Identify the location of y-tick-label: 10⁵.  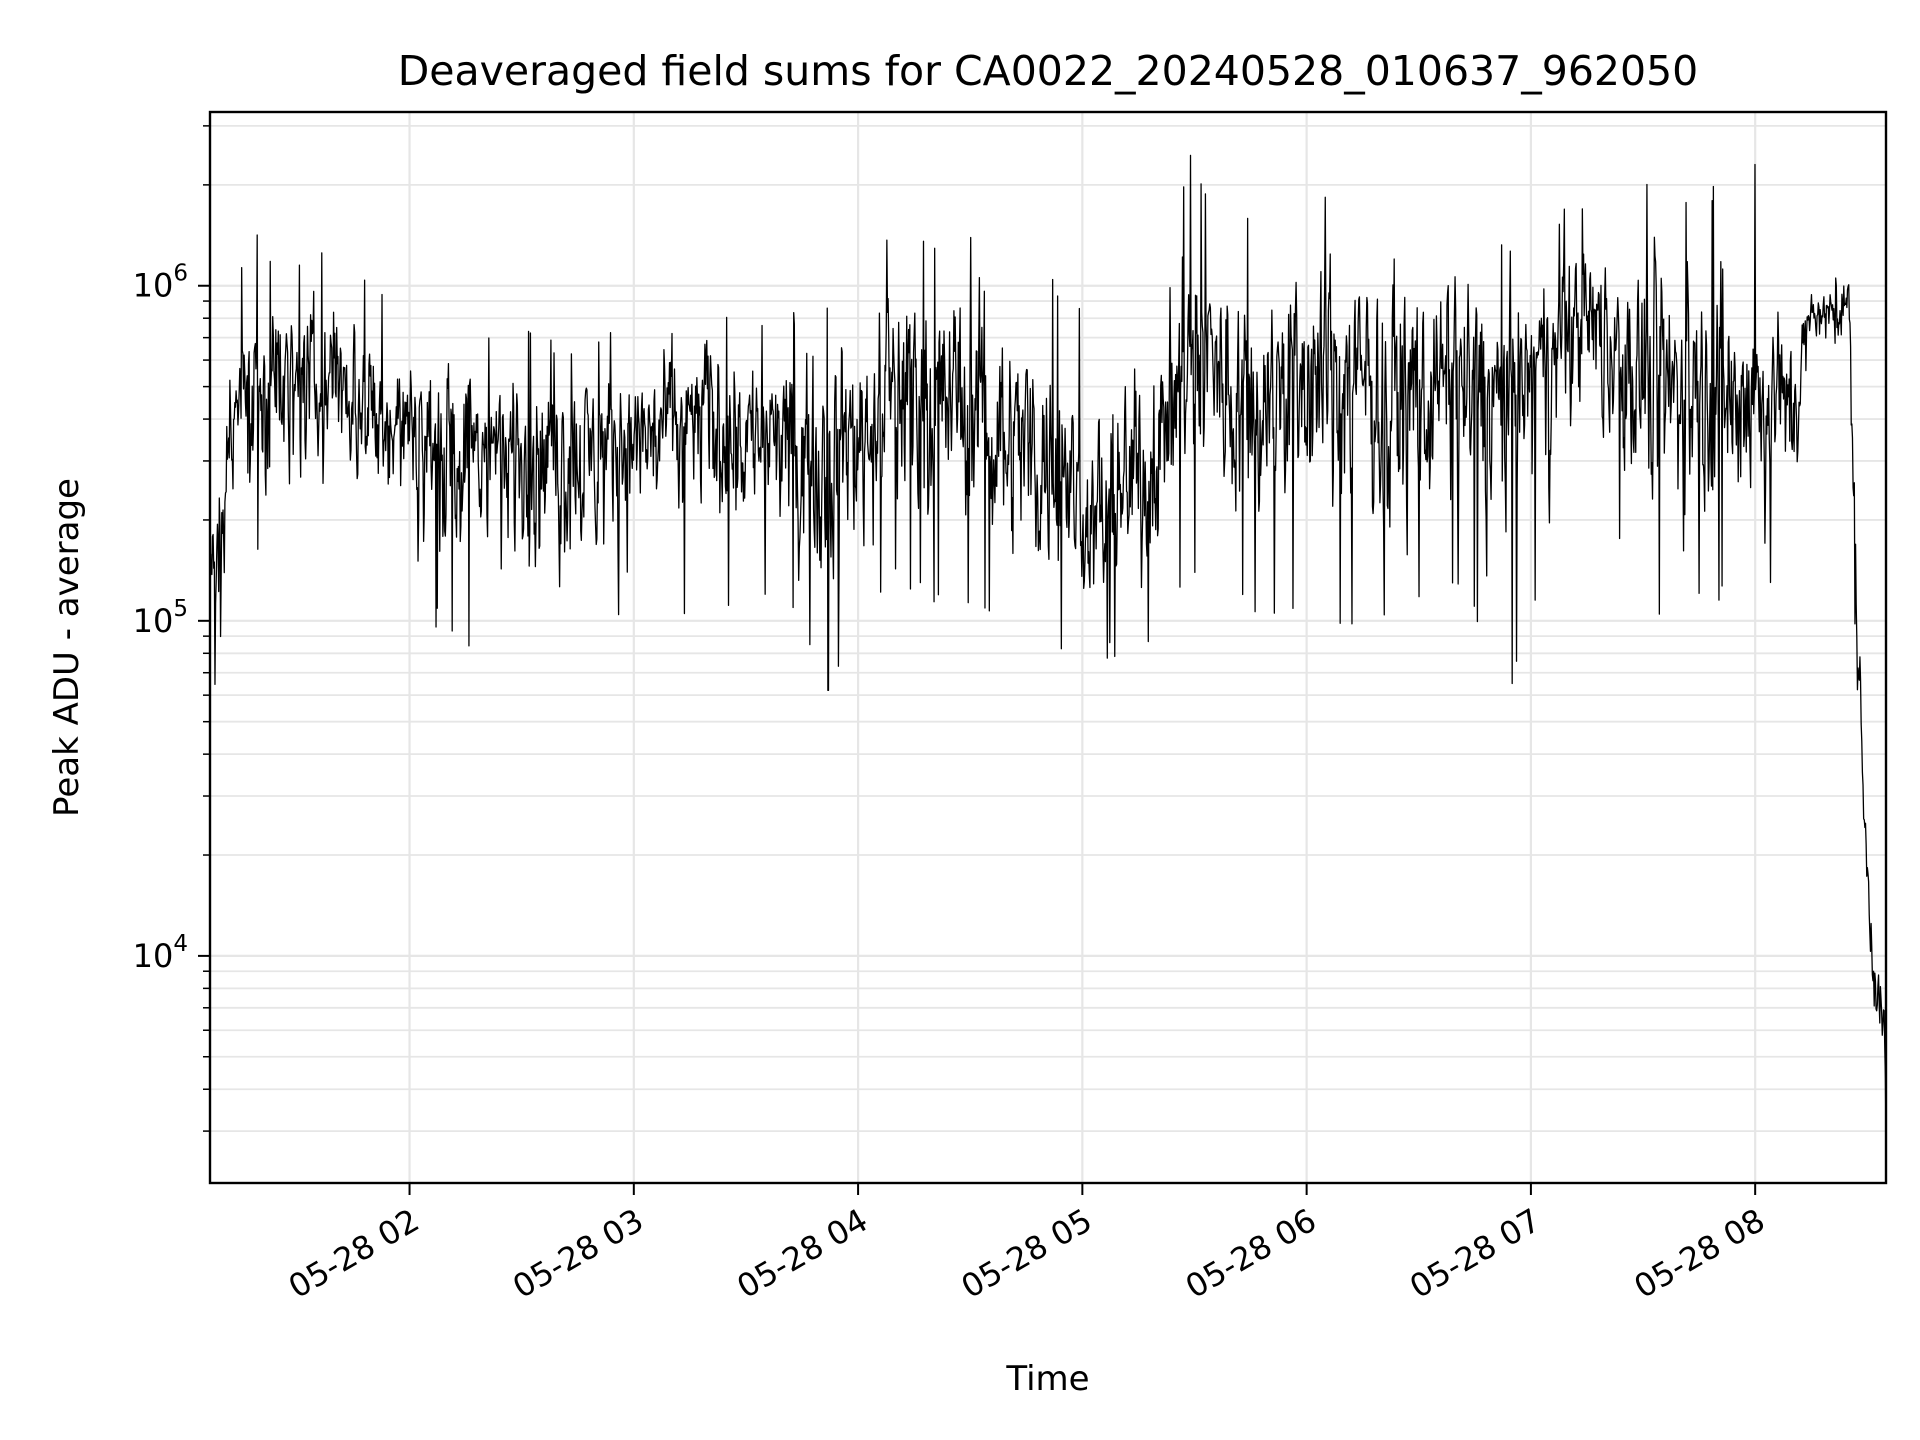
(160, 618).